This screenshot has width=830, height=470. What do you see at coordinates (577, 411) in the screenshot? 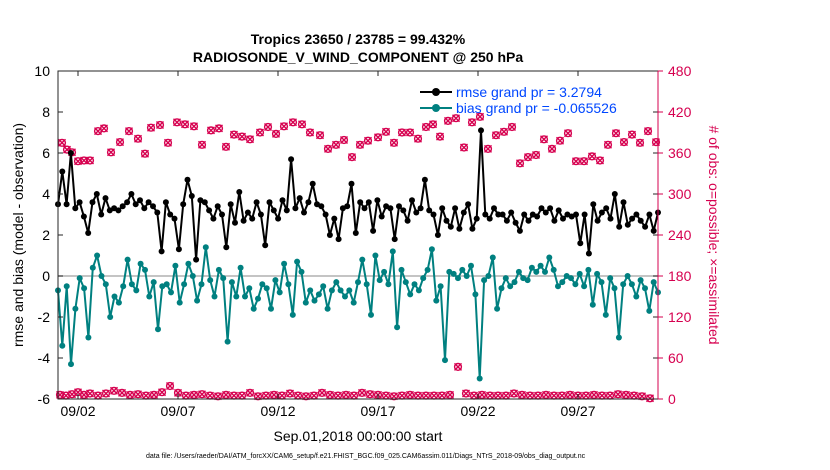
I see `x-tick-label: 09/27` at bounding box center [577, 411].